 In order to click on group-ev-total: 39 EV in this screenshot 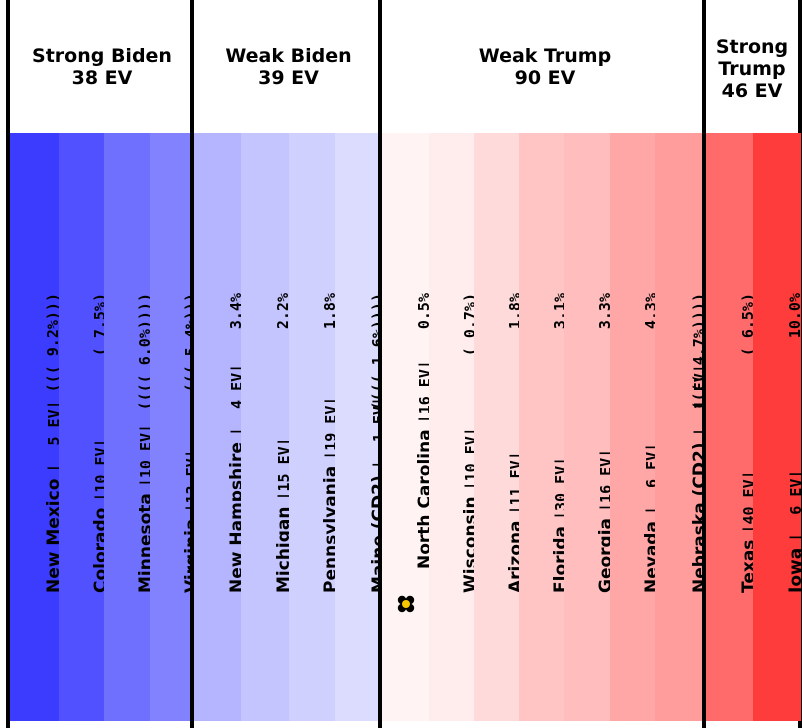, I will do `click(288, 77)`.